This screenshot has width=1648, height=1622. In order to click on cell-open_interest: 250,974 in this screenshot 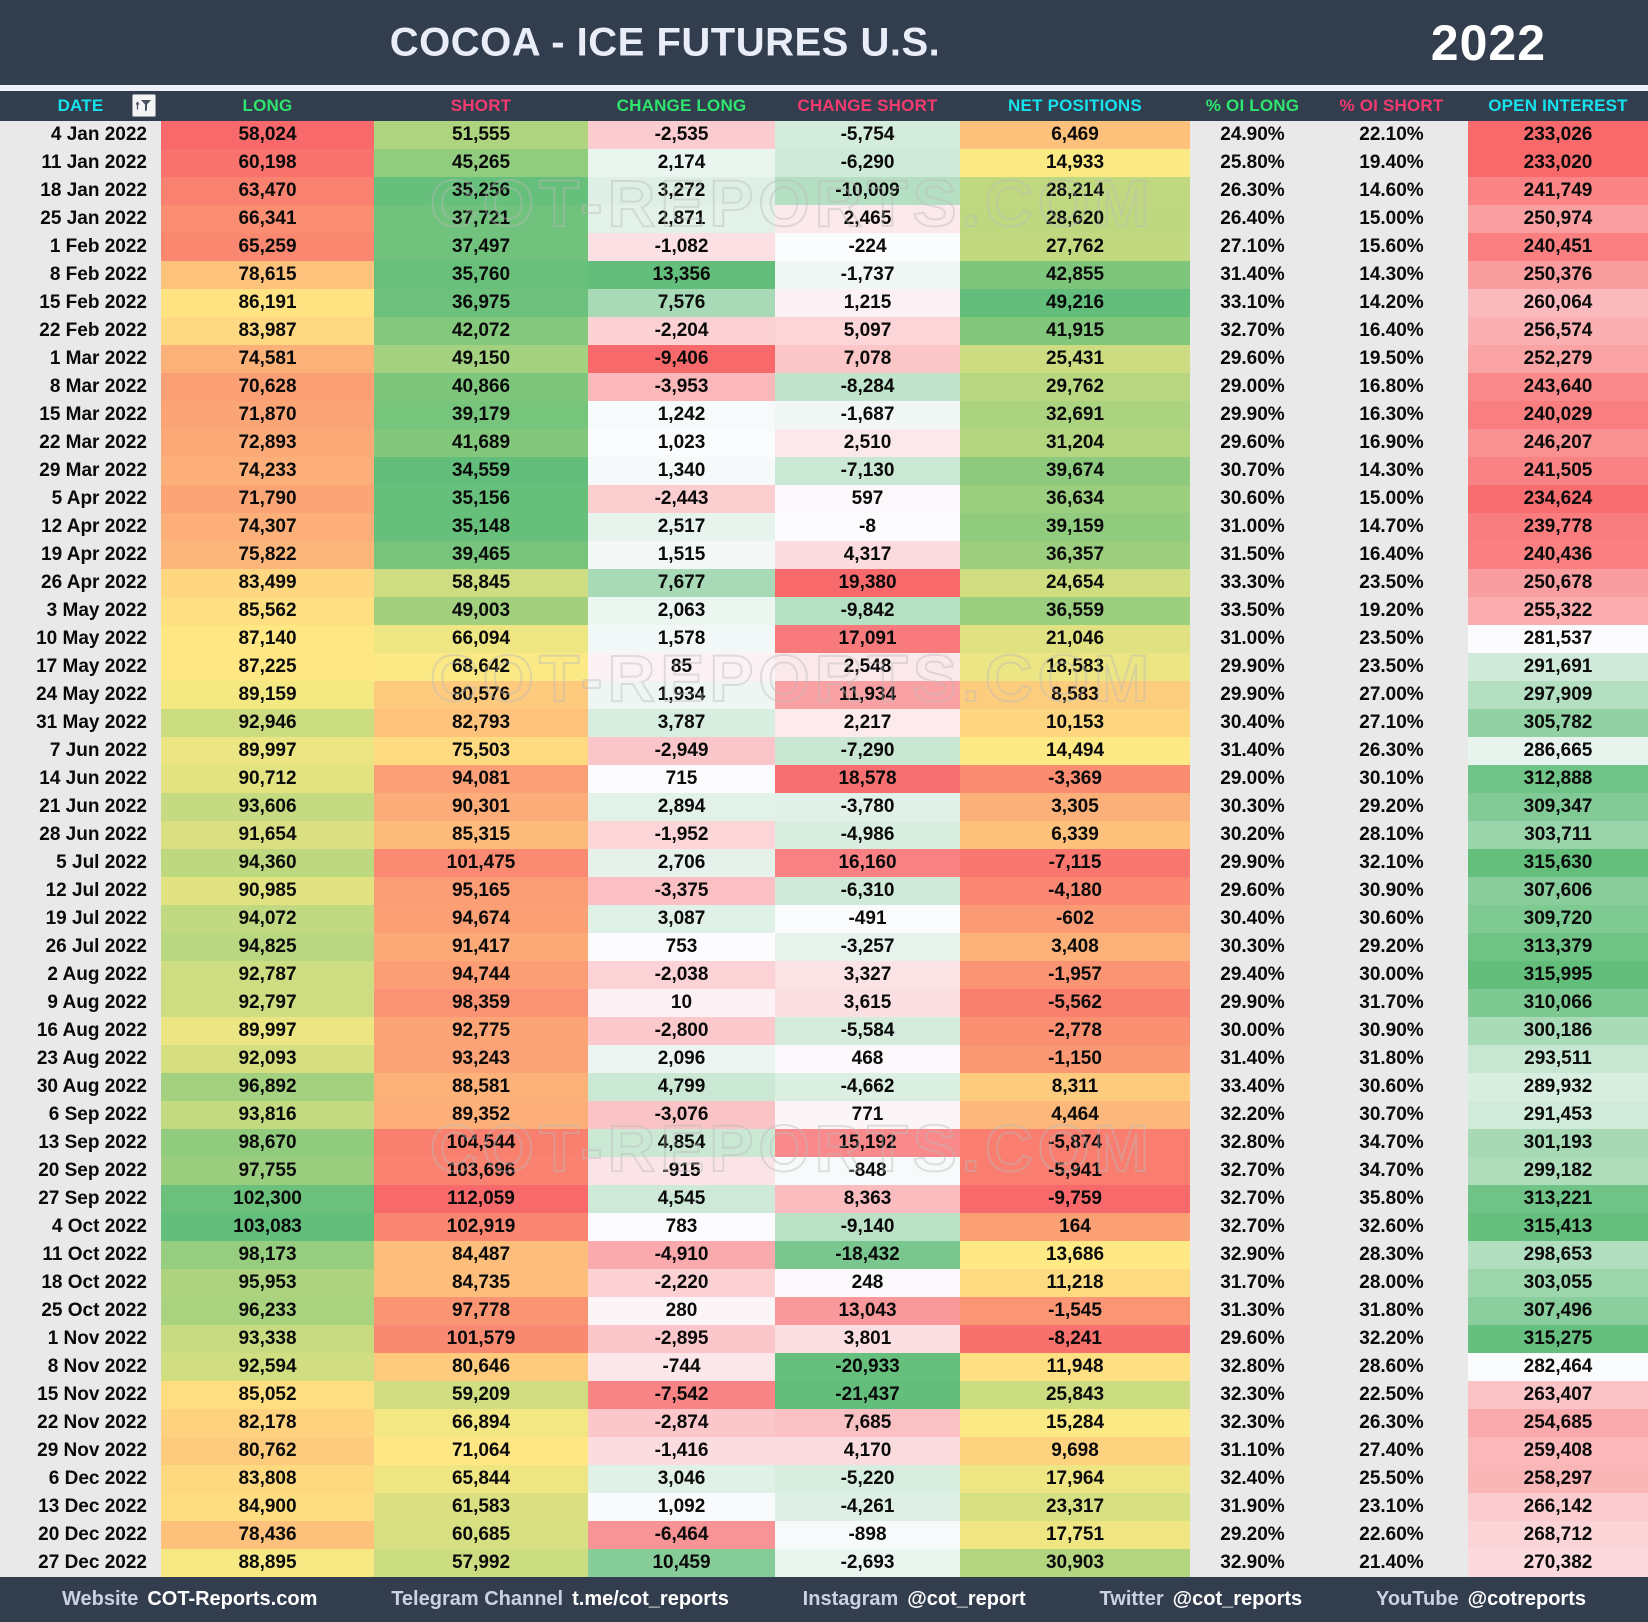, I will do `click(1558, 219)`.